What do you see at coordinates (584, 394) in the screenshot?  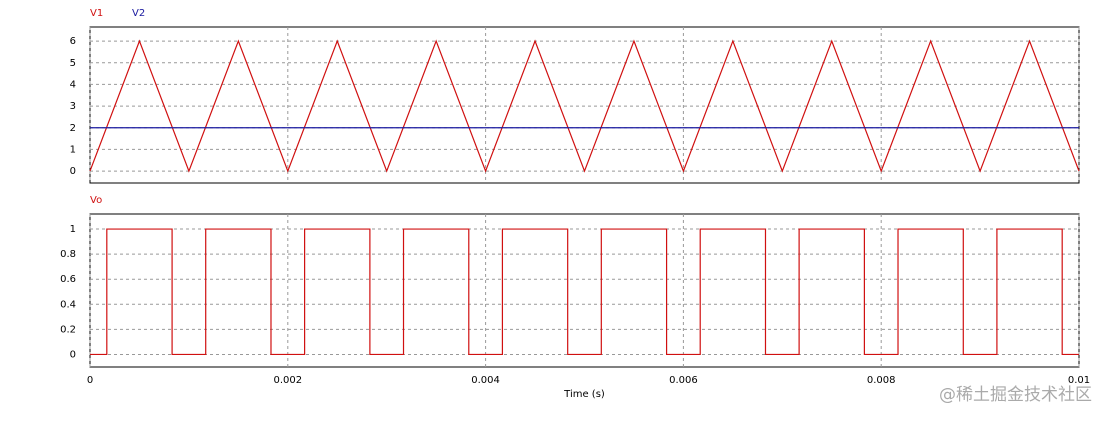 I see `x-axis-label: Time (s)` at bounding box center [584, 394].